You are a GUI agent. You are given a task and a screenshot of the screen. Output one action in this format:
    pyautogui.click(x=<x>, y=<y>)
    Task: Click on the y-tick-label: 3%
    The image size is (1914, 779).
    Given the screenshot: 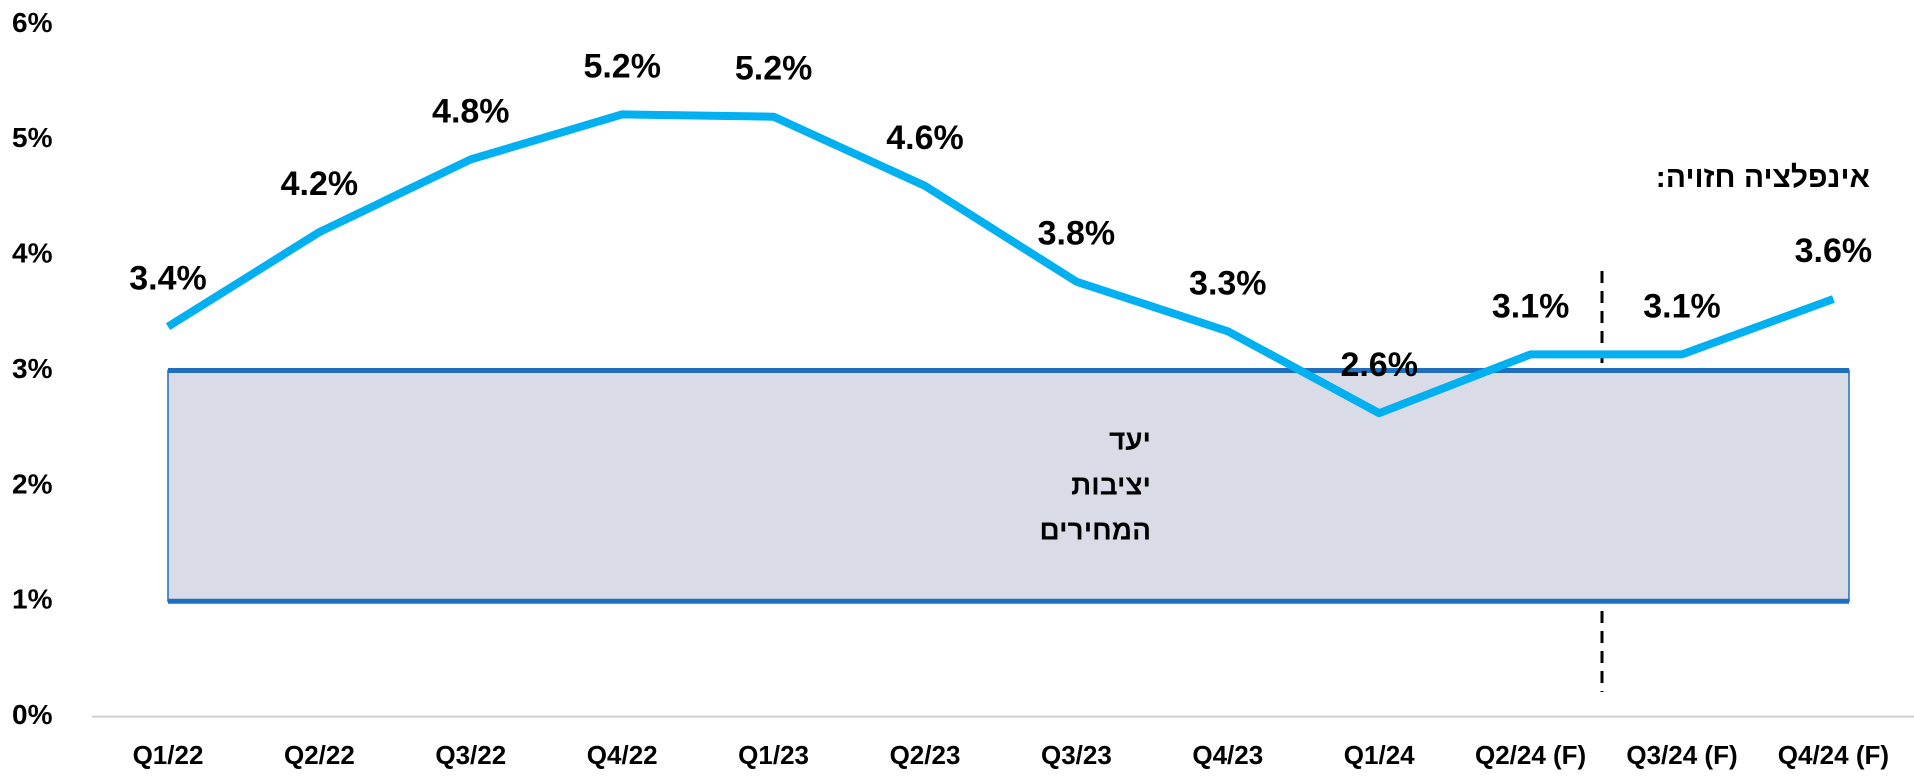 What is the action you would take?
    pyautogui.click(x=32, y=368)
    